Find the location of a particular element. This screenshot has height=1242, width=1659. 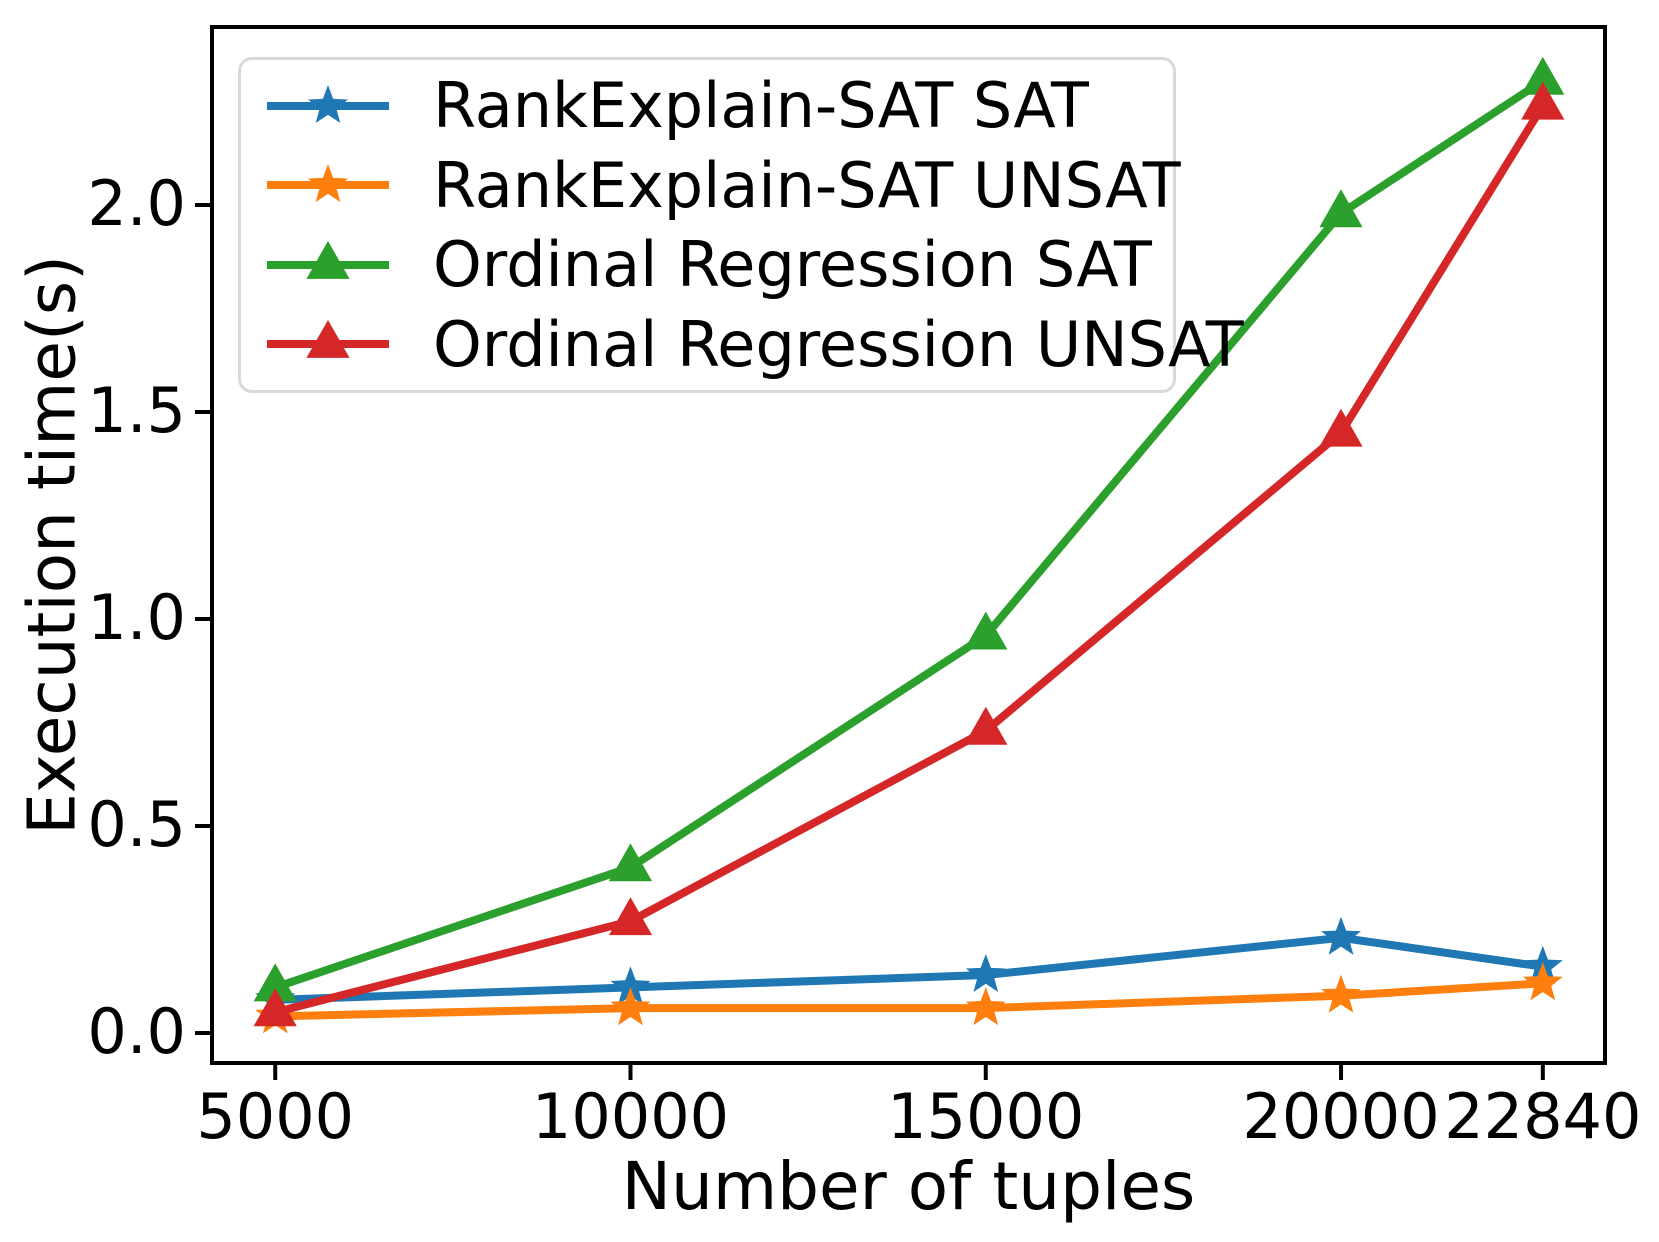

y-tick-label: 1.5 is located at coordinates (136, 410).